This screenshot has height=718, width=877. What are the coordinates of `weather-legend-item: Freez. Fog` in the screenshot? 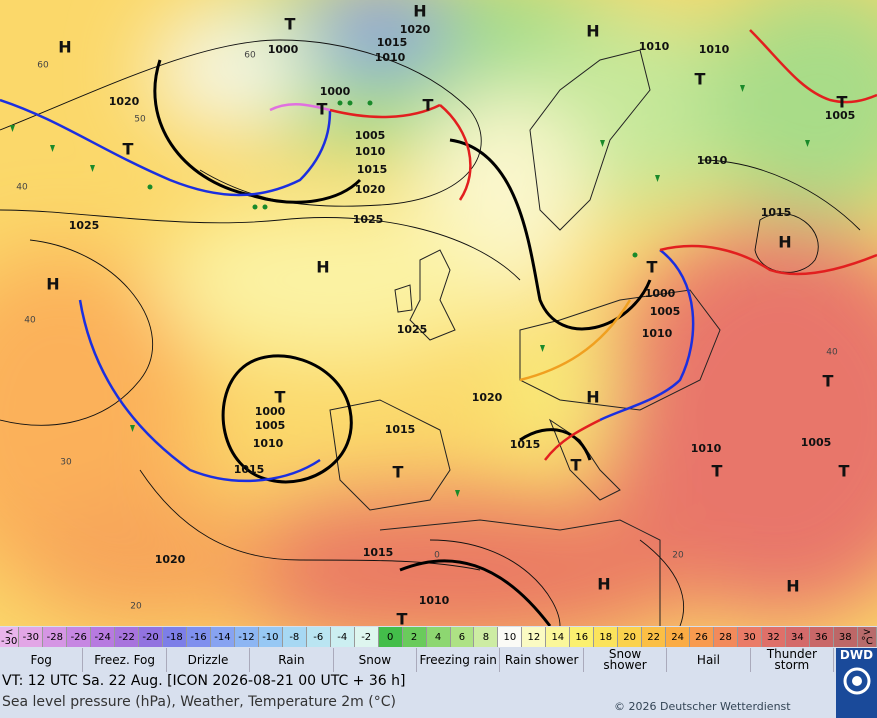 It's located at (125, 660).